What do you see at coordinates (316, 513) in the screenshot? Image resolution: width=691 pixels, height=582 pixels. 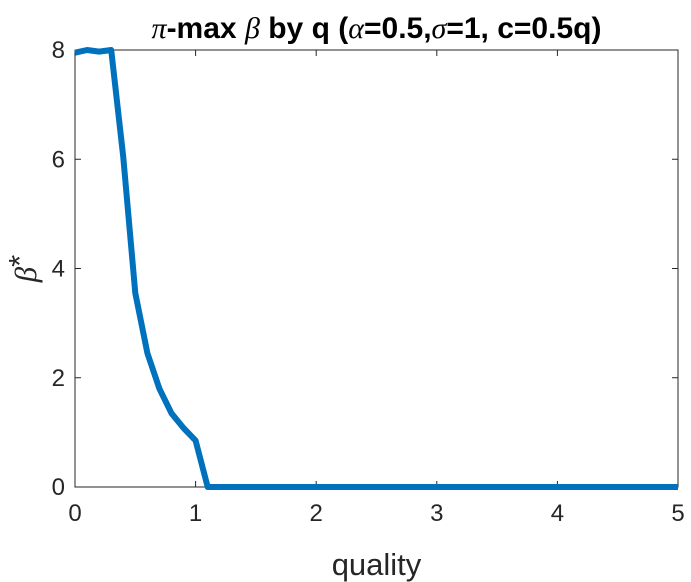 I see `x-tick-label: 2` at bounding box center [316, 513].